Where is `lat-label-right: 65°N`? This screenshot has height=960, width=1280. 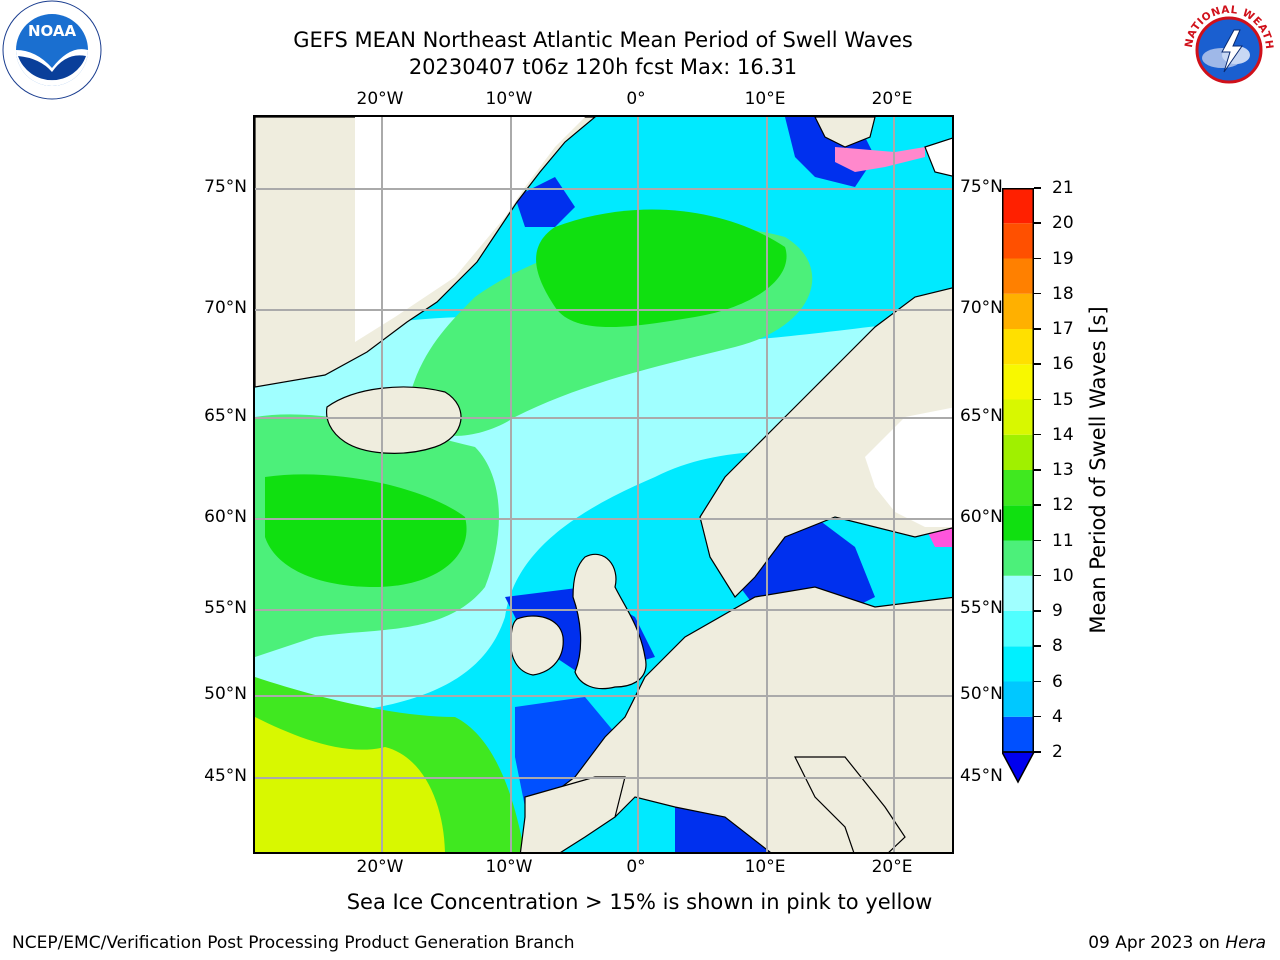 lat-label-right: 65°N is located at coordinates (981, 416).